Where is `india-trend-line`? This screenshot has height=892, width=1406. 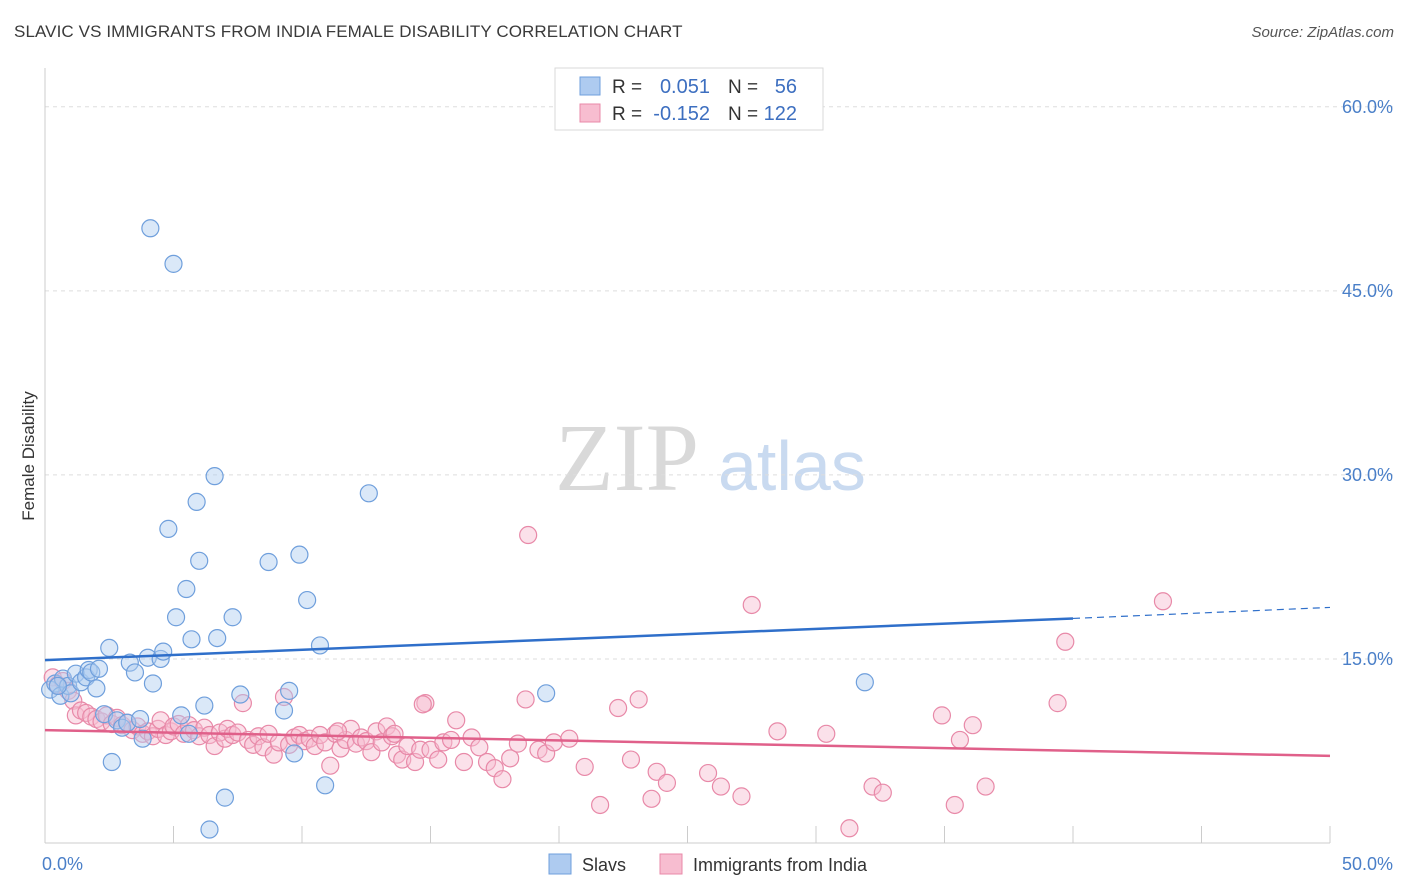
india-trend-line is located at coordinates (687, 743).